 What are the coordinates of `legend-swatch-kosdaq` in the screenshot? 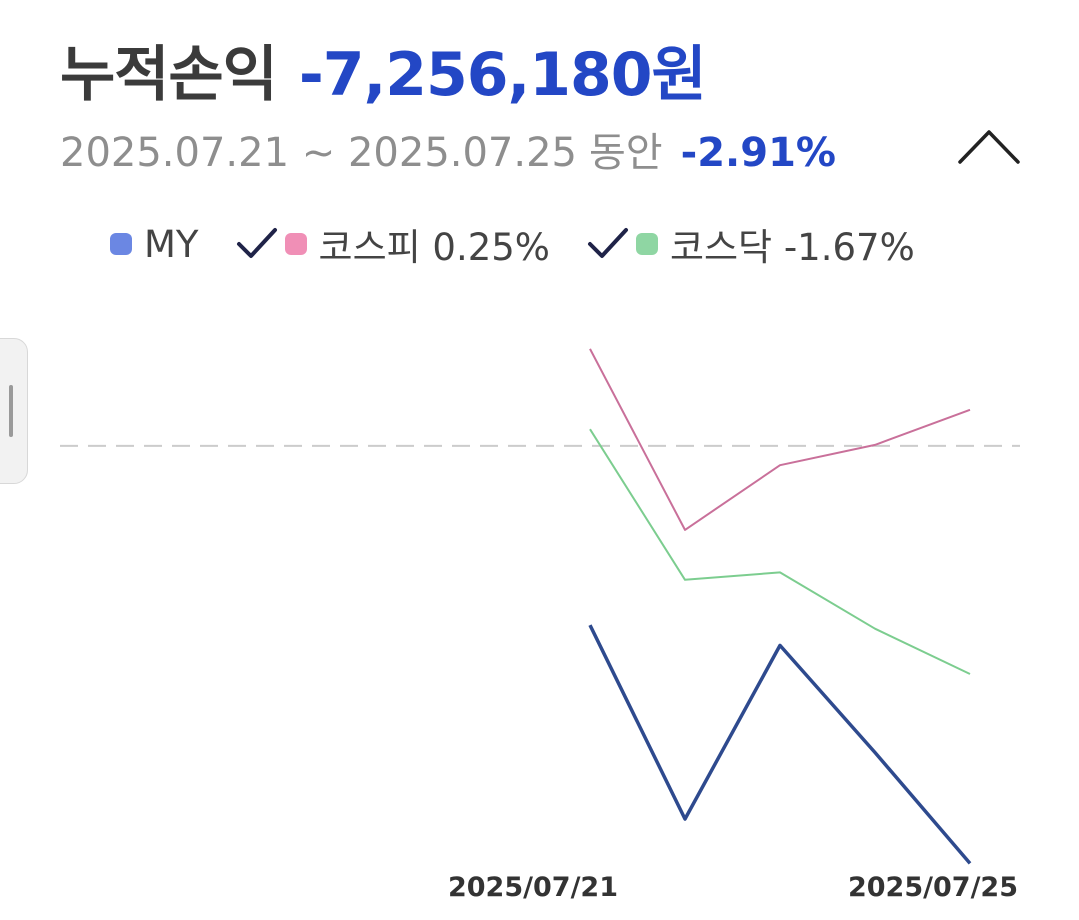 It's located at (646, 244).